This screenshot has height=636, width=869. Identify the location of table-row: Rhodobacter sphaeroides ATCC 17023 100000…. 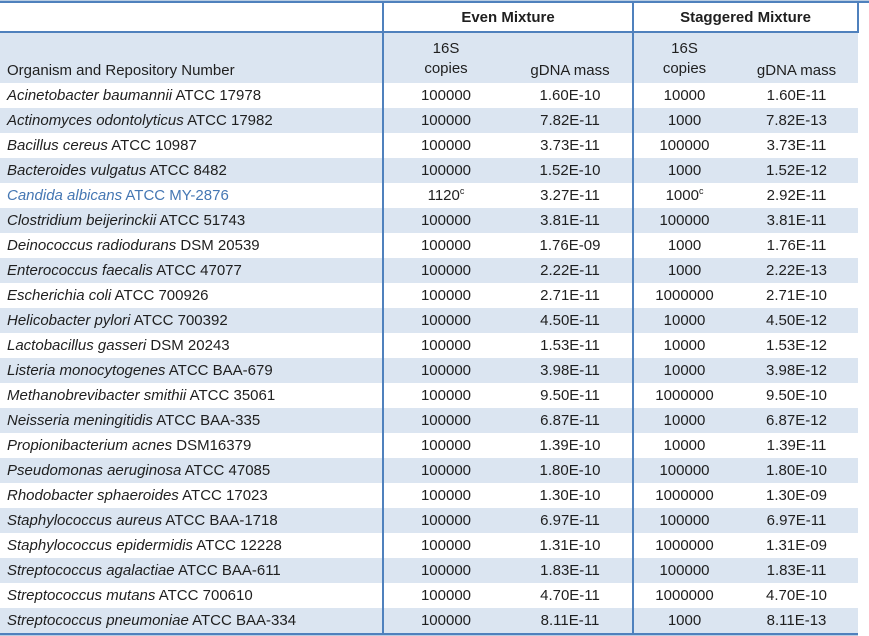
(429, 495).